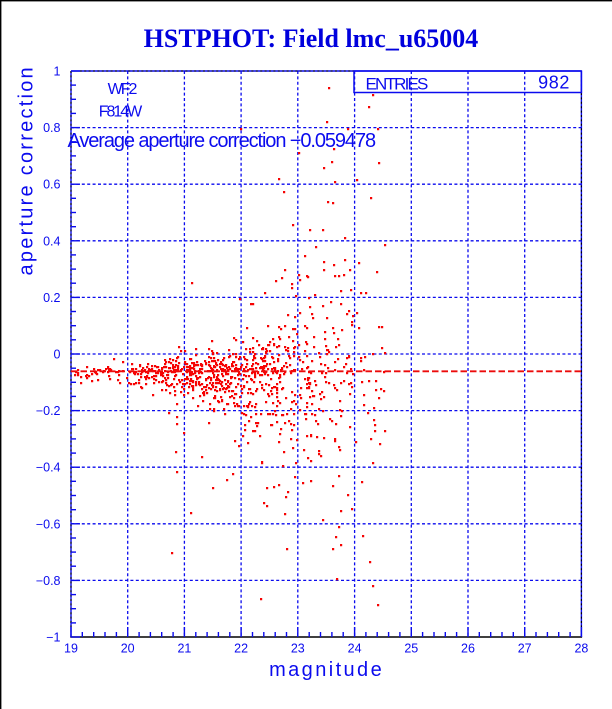  I want to click on svg-text: 19, so click(71, 649).